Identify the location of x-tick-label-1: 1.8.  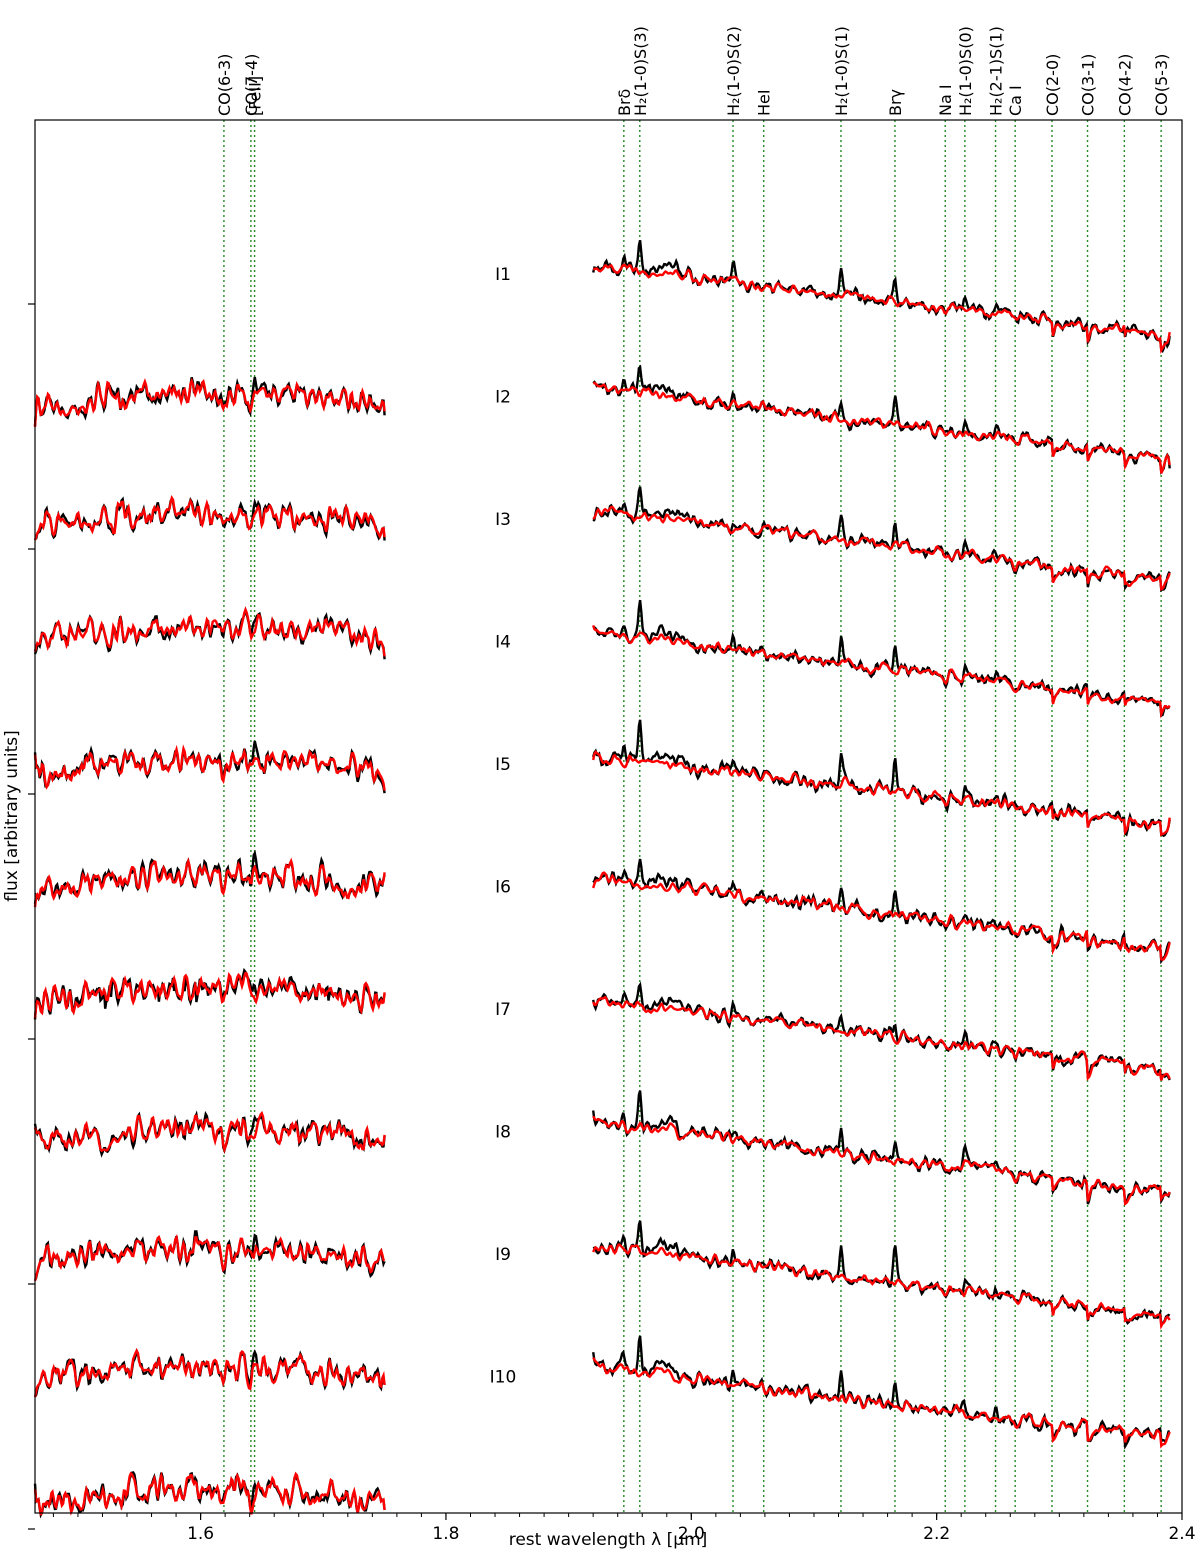
(445, 1534).